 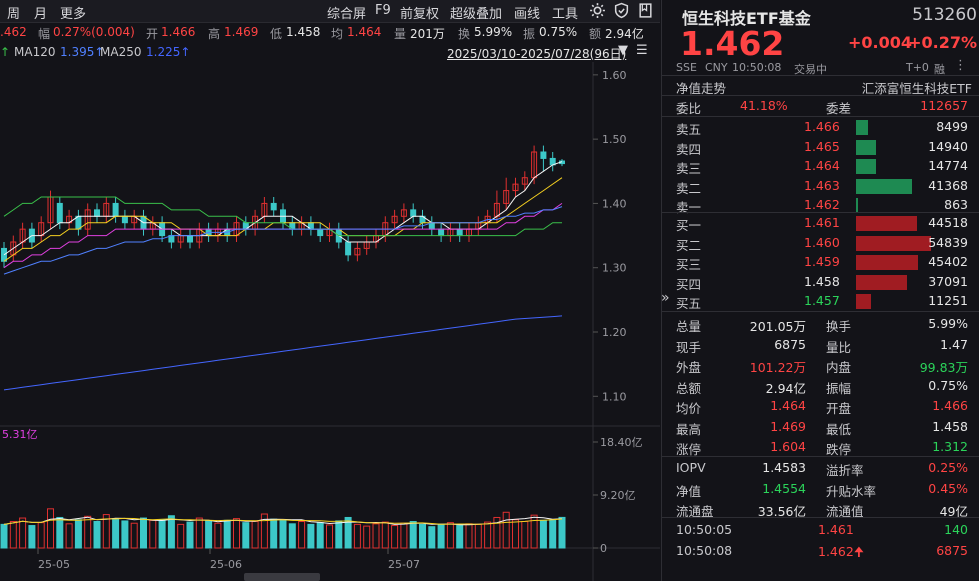 What do you see at coordinates (689, 429) in the screenshot?
I see `stat-label: 最高` at bounding box center [689, 429].